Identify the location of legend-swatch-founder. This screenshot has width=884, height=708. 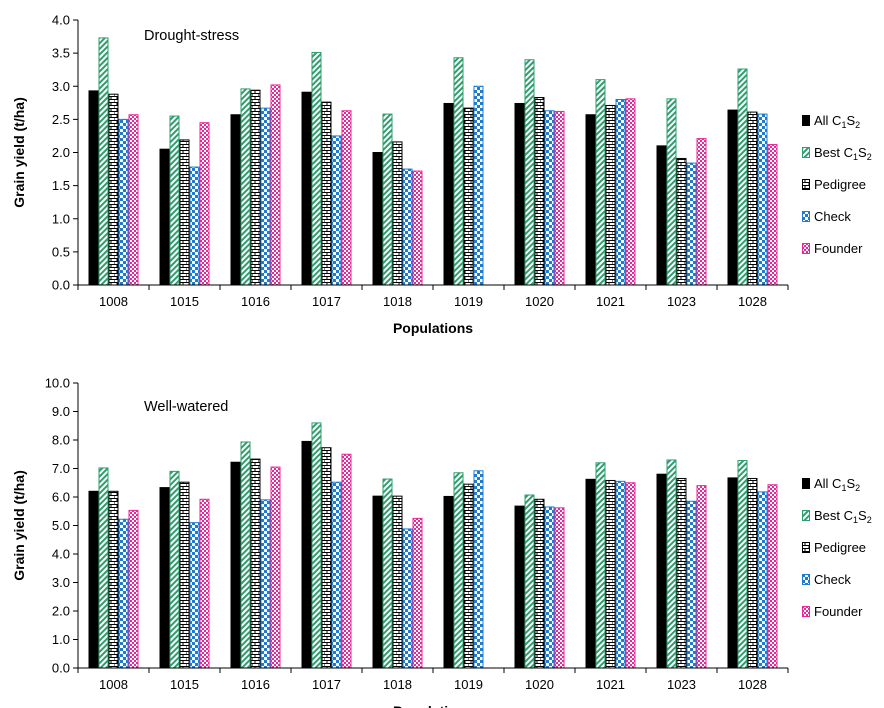
(806, 248).